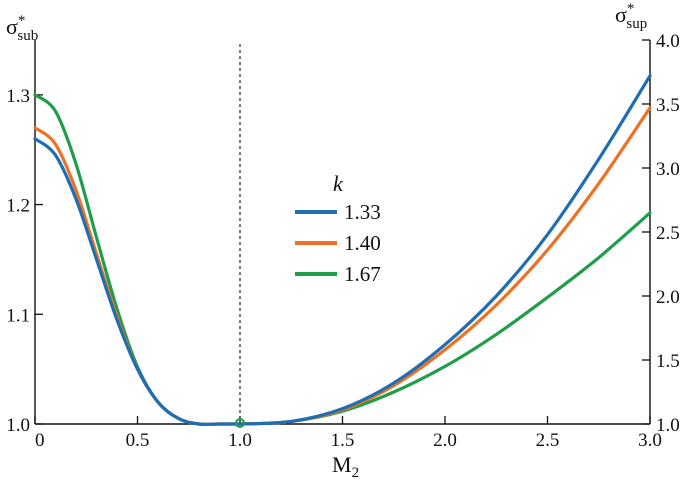 This screenshot has width=685, height=484. Describe the element at coordinates (18, 96) in the screenshot. I see `left-y-tick-label: 1.3` at that location.